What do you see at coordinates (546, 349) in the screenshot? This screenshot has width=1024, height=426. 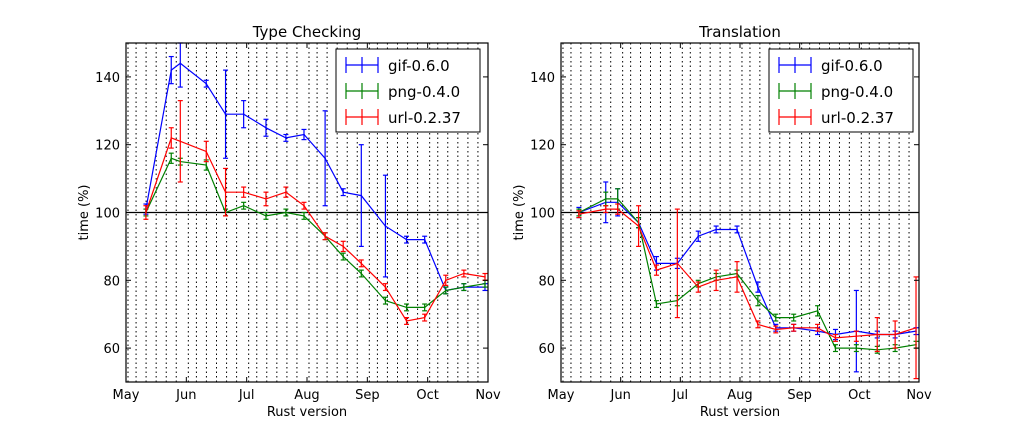 I see `y-tick-label: 60` at bounding box center [546, 349].